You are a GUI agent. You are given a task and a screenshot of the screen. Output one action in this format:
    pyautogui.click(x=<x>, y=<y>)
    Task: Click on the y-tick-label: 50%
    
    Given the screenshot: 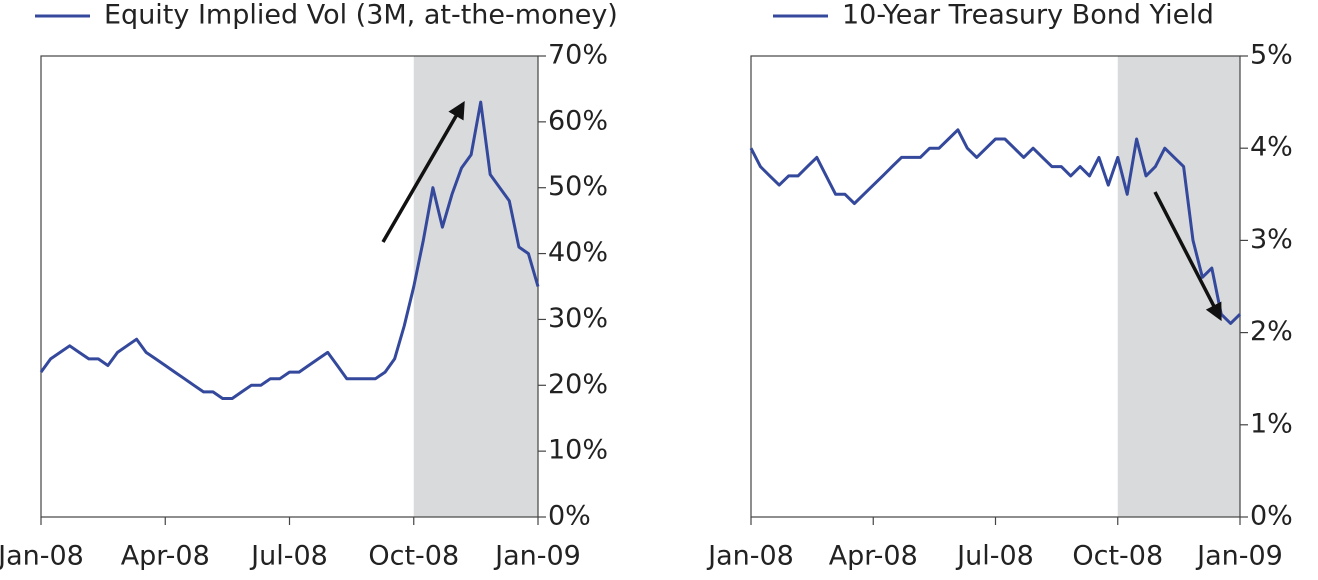 What is the action you would take?
    pyautogui.click(x=578, y=186)
    